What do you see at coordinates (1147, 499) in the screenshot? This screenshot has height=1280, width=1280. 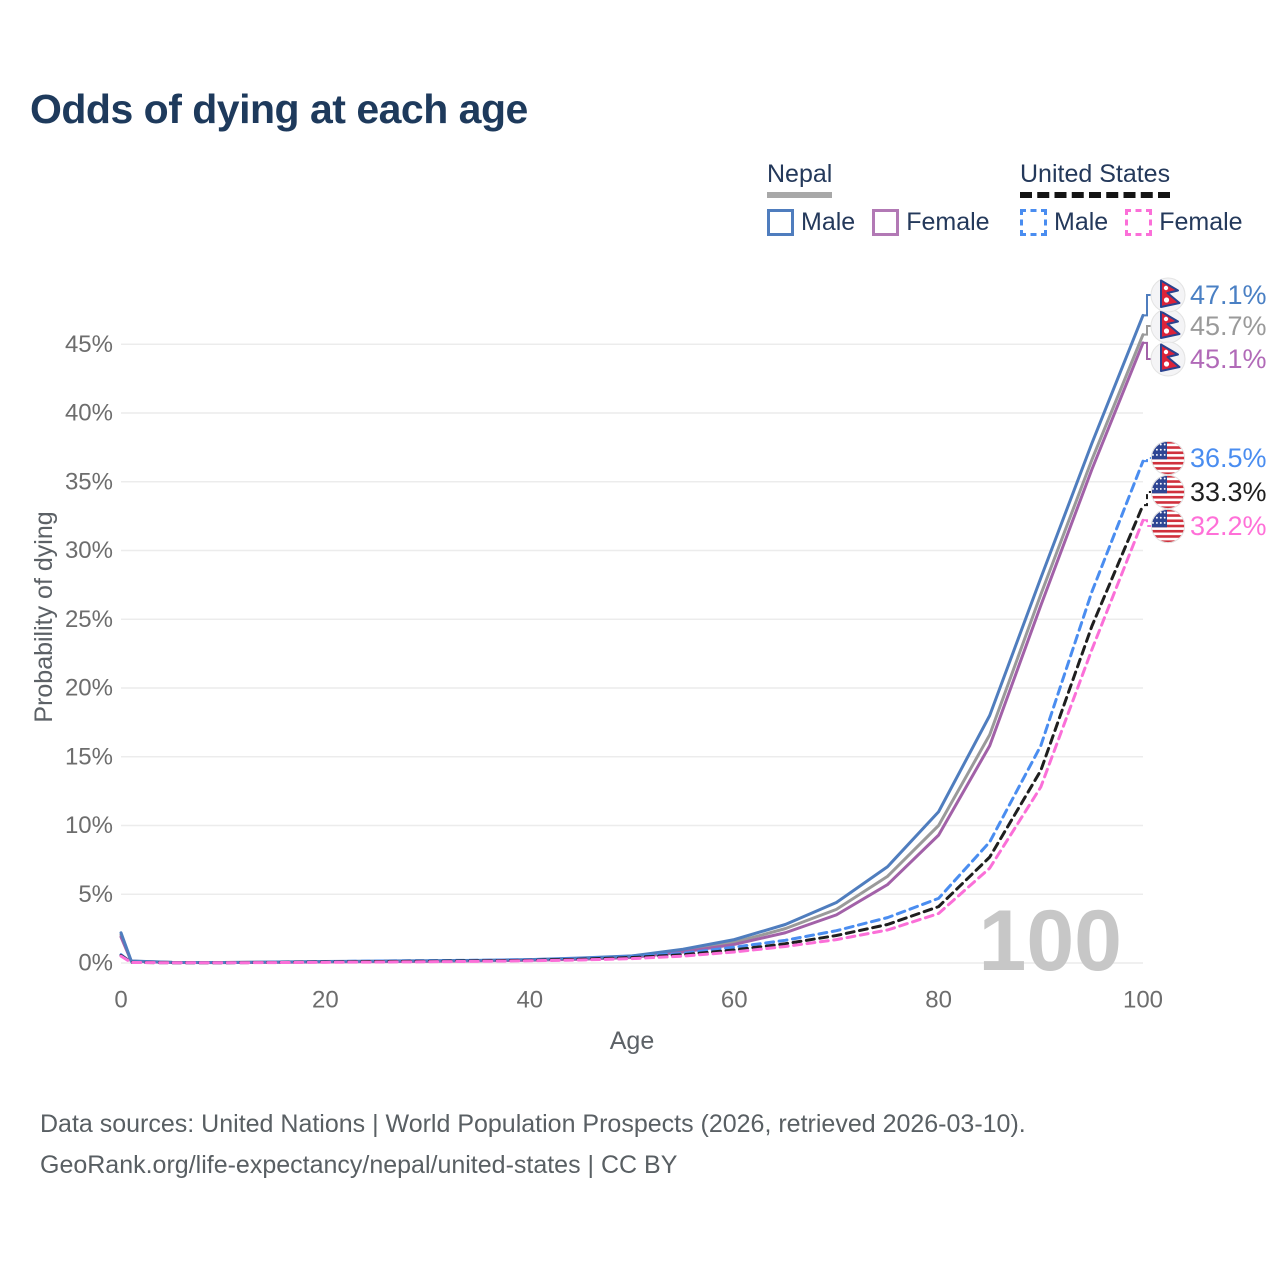 I see `label-connector-us-total` at bounding box center [1147, 499].